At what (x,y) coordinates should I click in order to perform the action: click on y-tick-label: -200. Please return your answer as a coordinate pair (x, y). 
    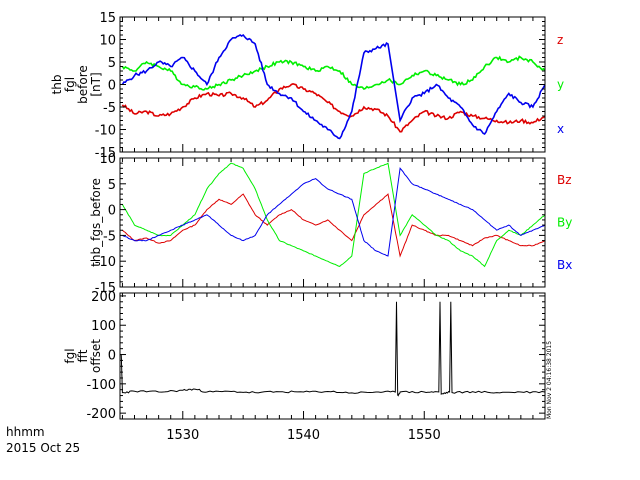
    Looking at the image, I should click on (101, 414).